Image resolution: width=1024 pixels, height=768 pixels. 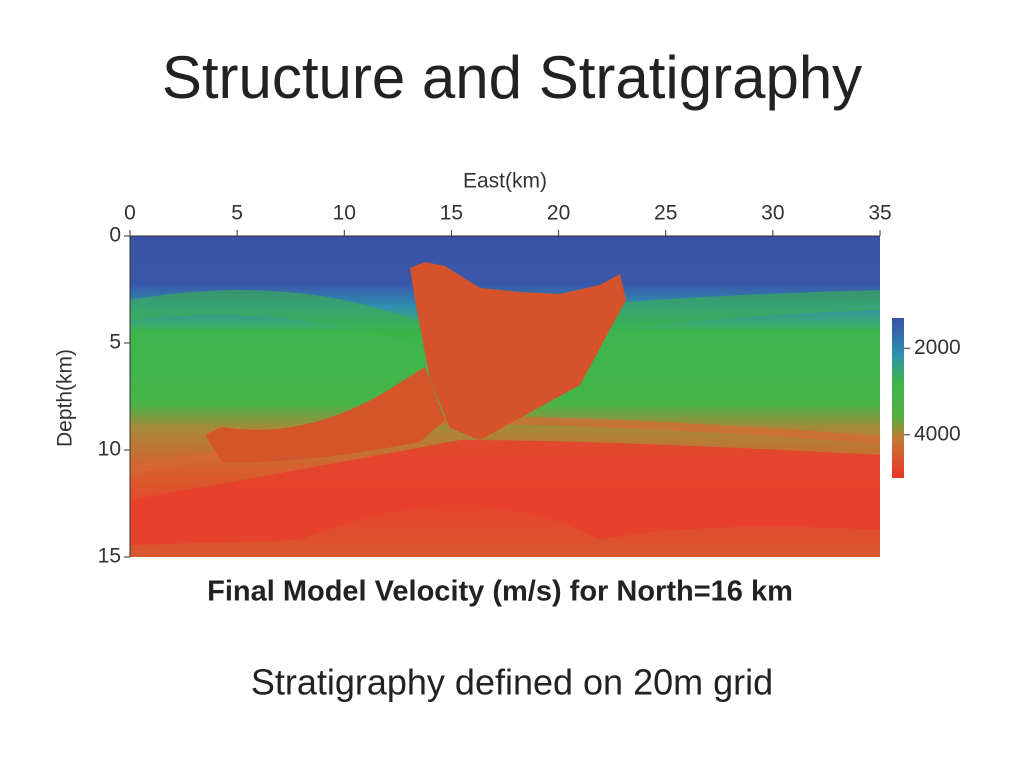 What do you see at coordinates (937, 433) in the screenshot?
I see `colorbar-tick-label: 4000` at bounding box center [937, 433].